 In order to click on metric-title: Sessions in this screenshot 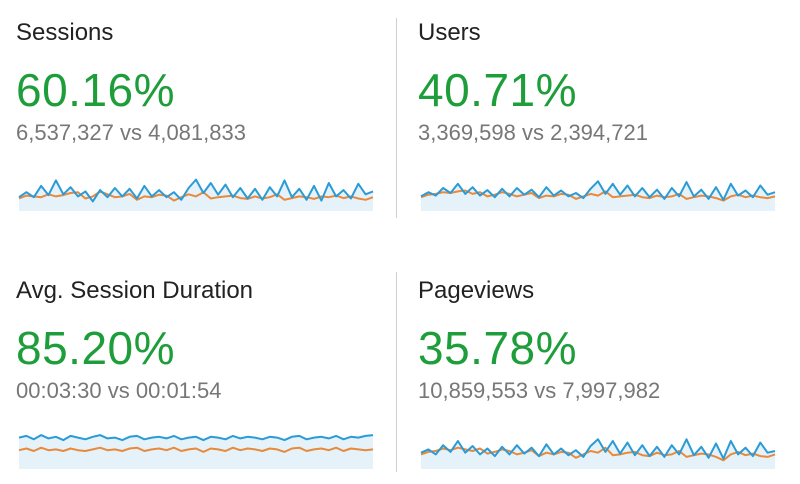, I will do `click(65, 32)`.